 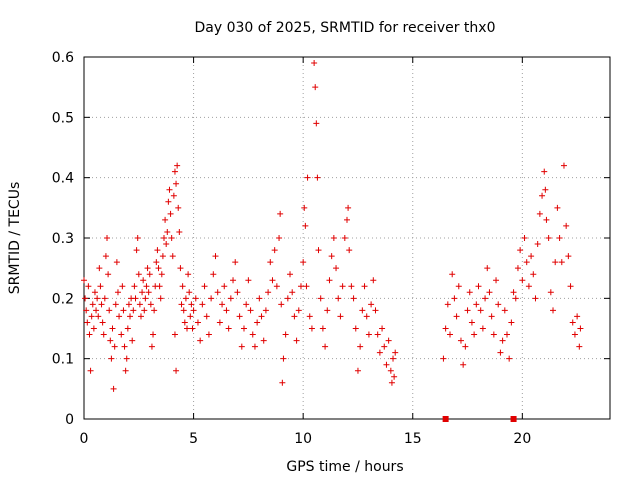 What do you see at coordinates (63, 299) in the screenshot?
I see `y-tick-label: 0.2` at bounding box center [63, 299].